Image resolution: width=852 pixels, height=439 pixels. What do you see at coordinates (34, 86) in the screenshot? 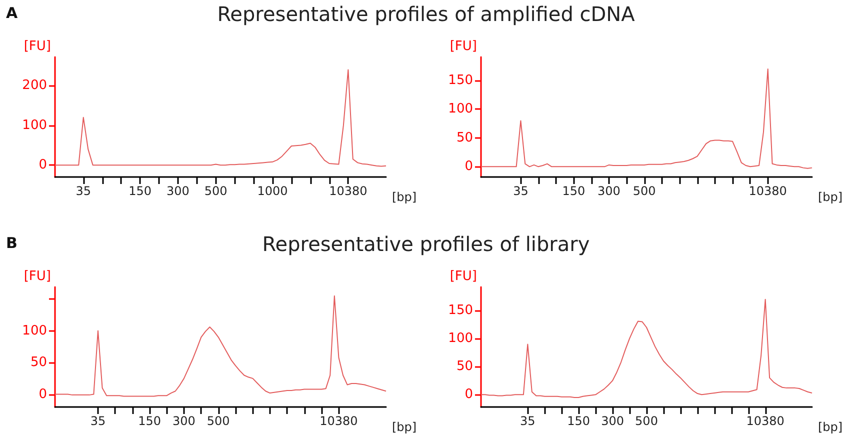
I see `y-tick-label: 200` at bounding box center [34, 86].